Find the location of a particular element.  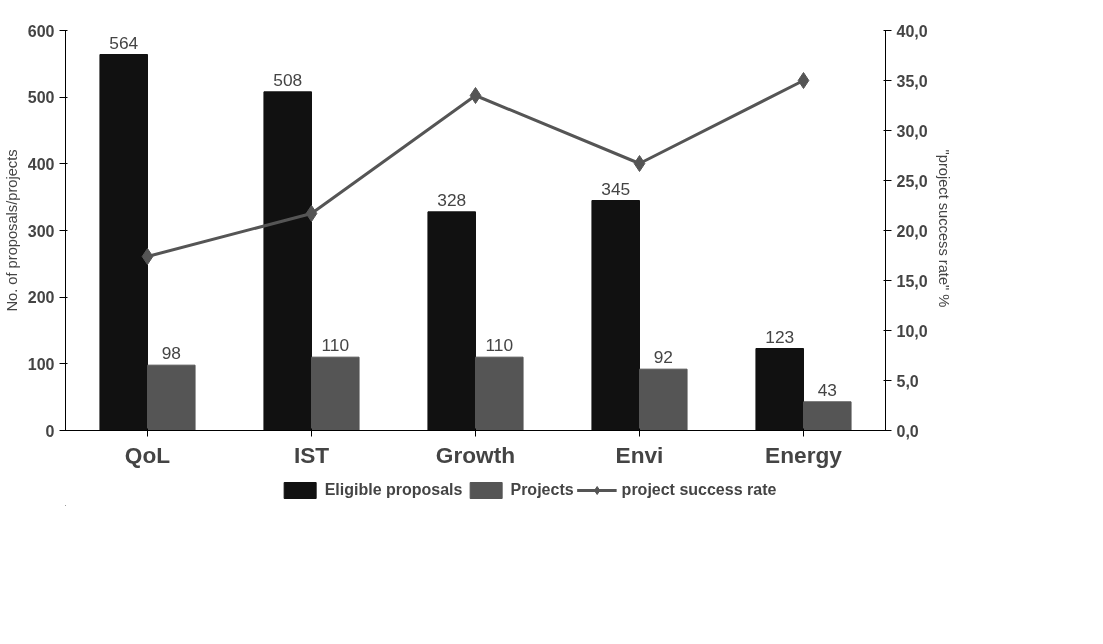

y-tick-label: 0 is located at coordinates (50, 431).